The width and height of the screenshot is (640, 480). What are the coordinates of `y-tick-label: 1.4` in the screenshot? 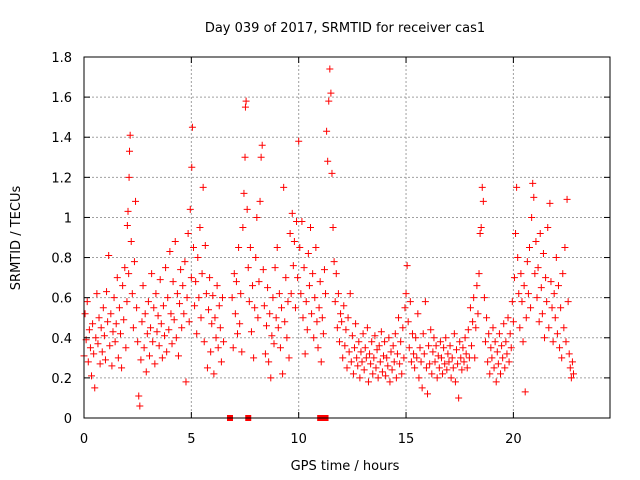 It's located at (61, 138).